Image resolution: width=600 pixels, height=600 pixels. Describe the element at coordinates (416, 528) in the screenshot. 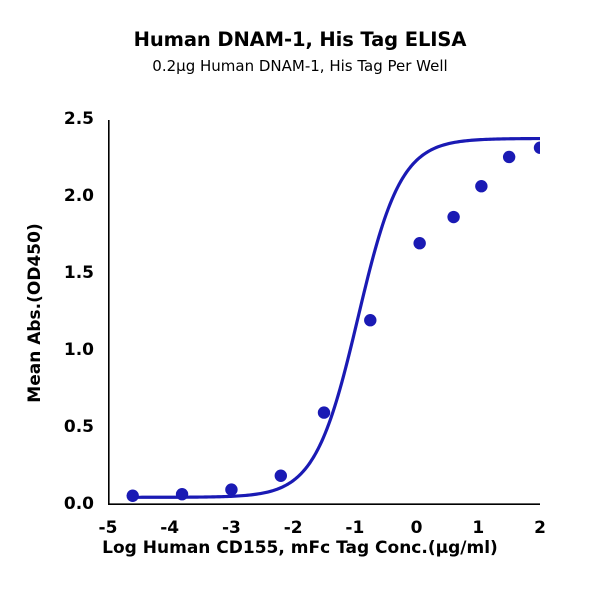

I see `x-tick-label: 0` at that location.